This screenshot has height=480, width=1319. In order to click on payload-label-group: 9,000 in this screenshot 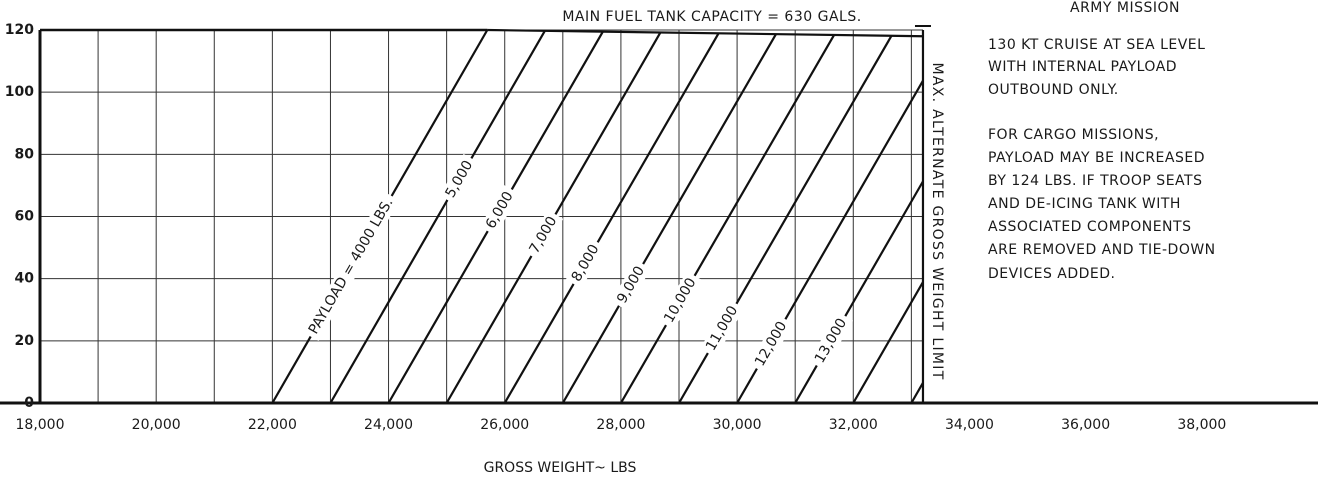, I will do `click(631, 285)`.